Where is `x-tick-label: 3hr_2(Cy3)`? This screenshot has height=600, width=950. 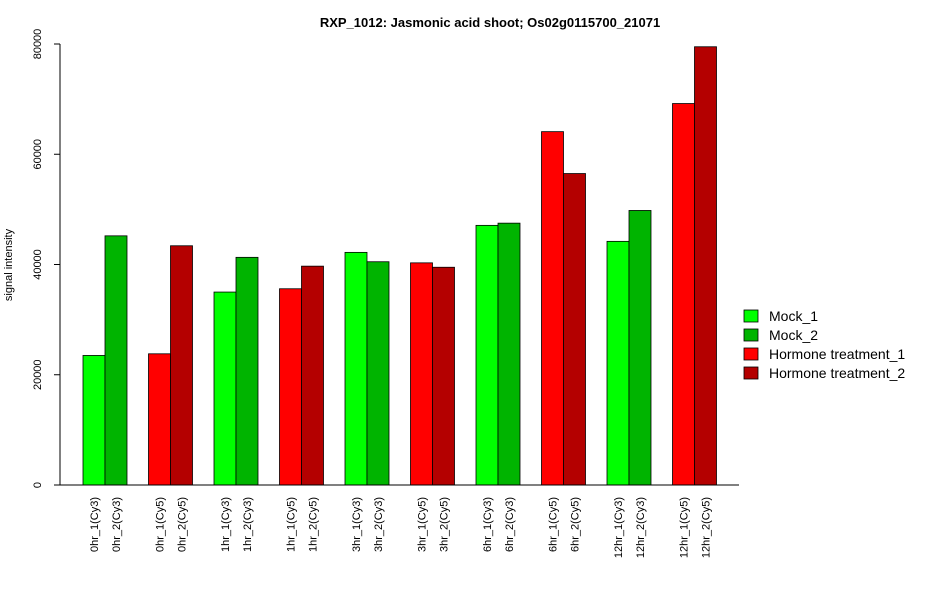 x-tick-label: 3hr_2(Cy3) is located at coordinates (379, 524).